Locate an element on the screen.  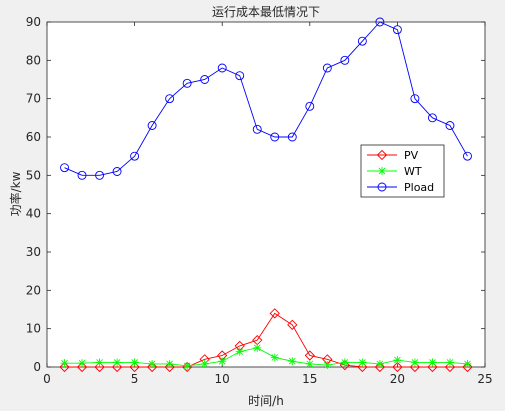
y-tick-label: 20 is located at coordinates (33, 290).